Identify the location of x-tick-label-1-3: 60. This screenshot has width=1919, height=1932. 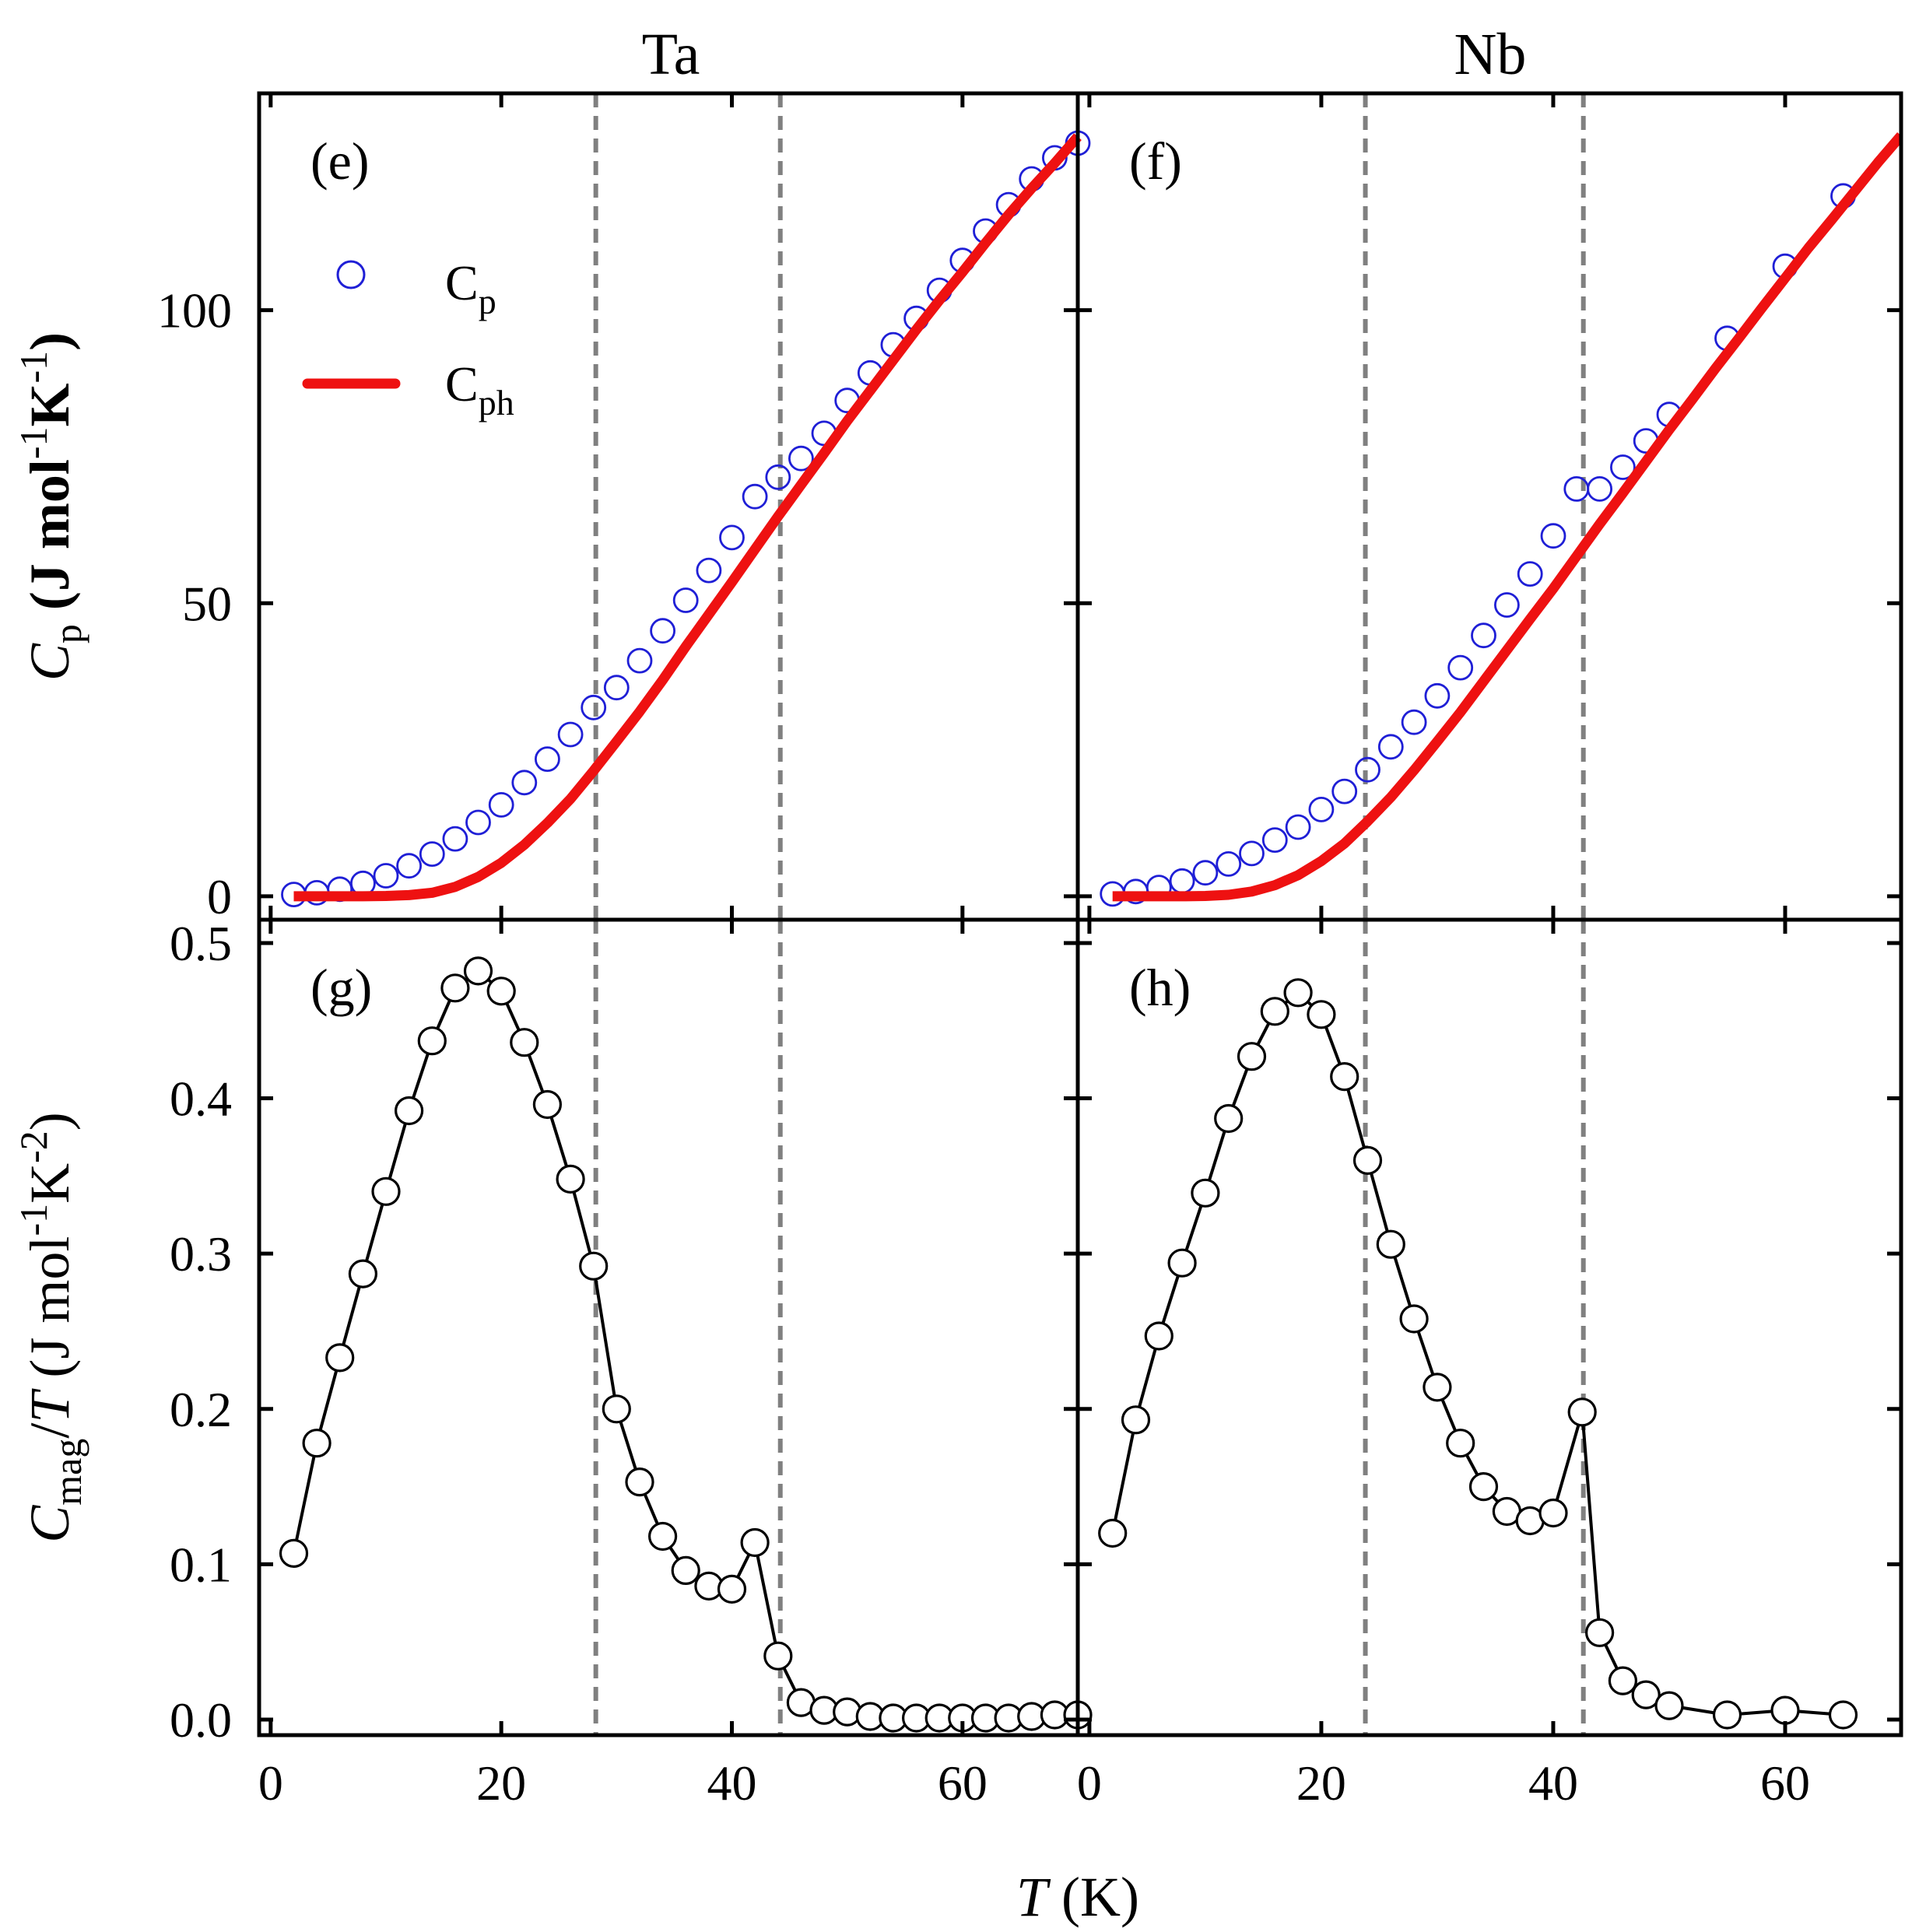
(1785, 1783).